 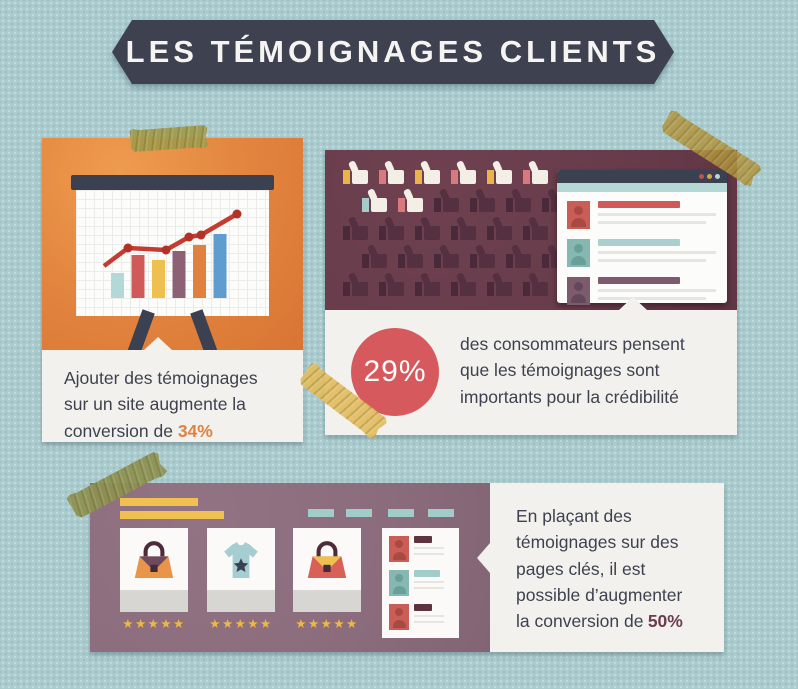 I want to click on handbag-icon, so click(x=154, y=559).